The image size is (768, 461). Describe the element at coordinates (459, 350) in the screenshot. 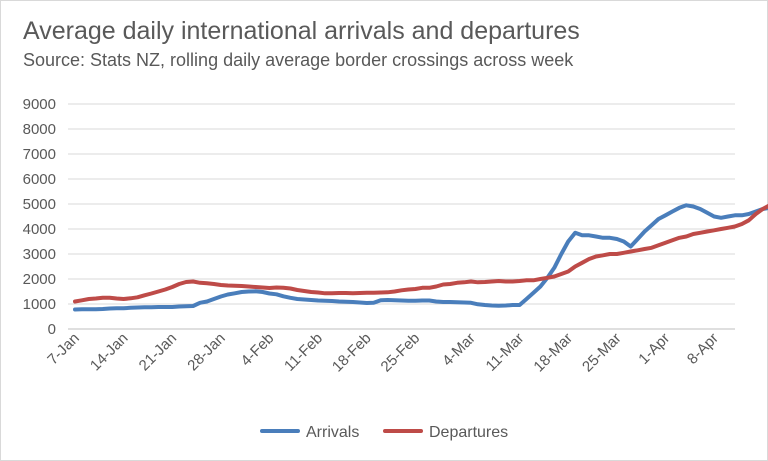

I see `x-tick-label: 4-Mar` at that location.